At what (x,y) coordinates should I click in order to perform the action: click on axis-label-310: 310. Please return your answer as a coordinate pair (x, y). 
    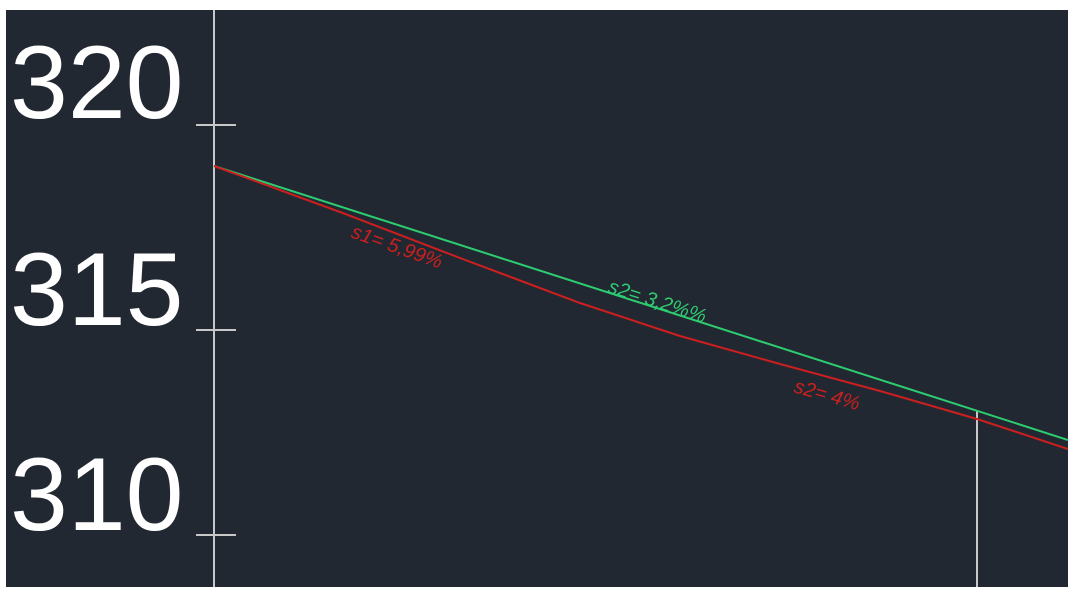
    Looking at the image, I should click on (97, 495).